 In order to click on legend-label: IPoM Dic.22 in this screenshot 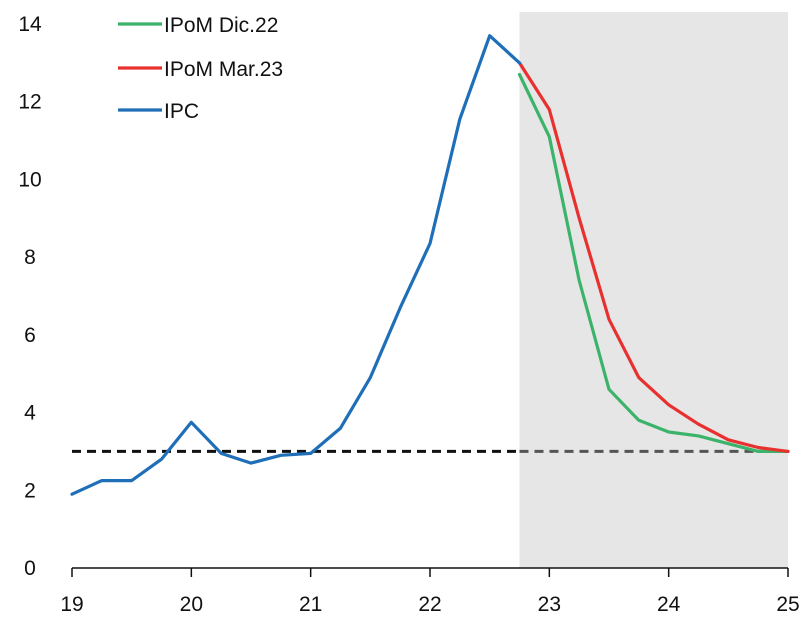, I will do `click(221, 25)`.